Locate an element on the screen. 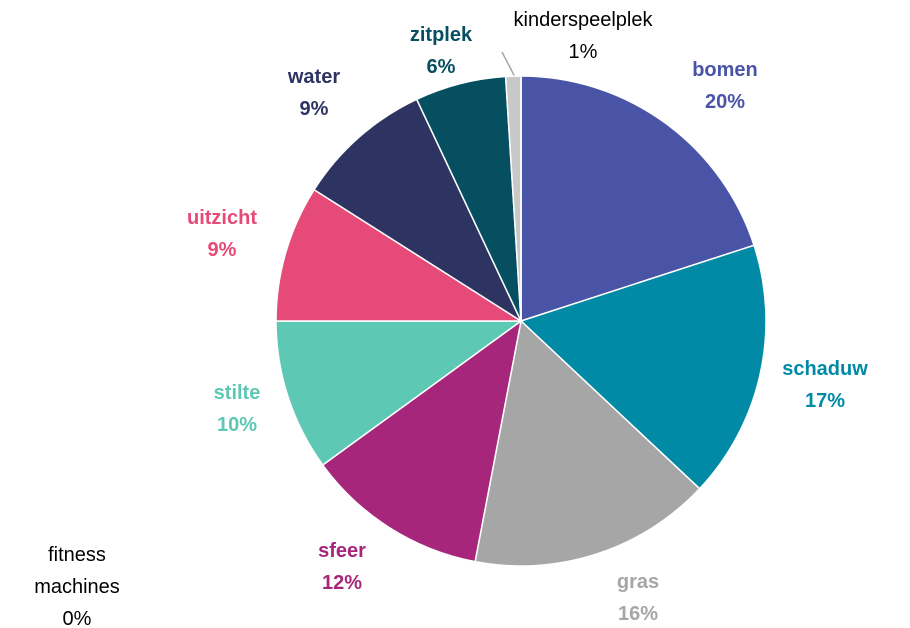 This screenshot has width=910, height=628. category-label: gras is located at coordinates (638, 582).